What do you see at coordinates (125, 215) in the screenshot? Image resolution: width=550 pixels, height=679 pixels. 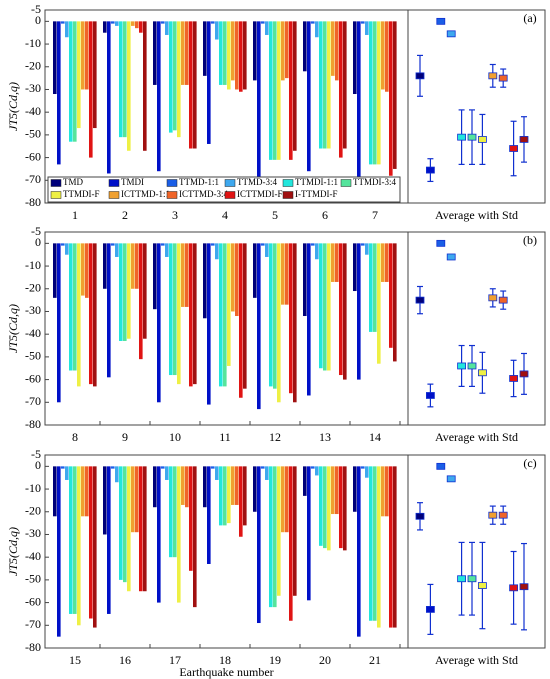 I see `x-tick-label: 2` at bounding box center [125, 215].